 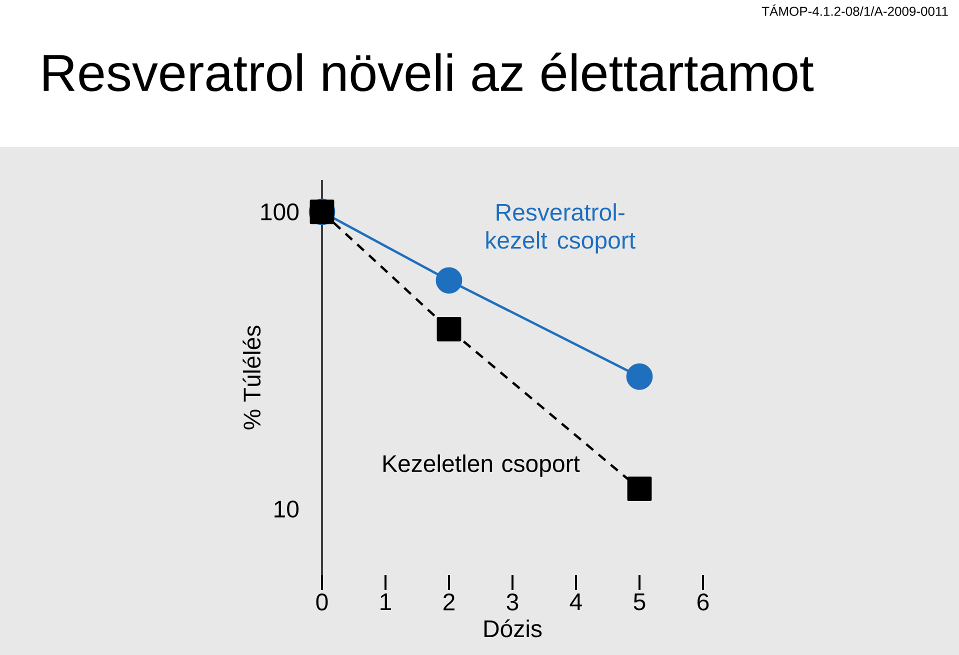 I want to click on y-axis-title: % Túlélés, so click(x=251, y=378).